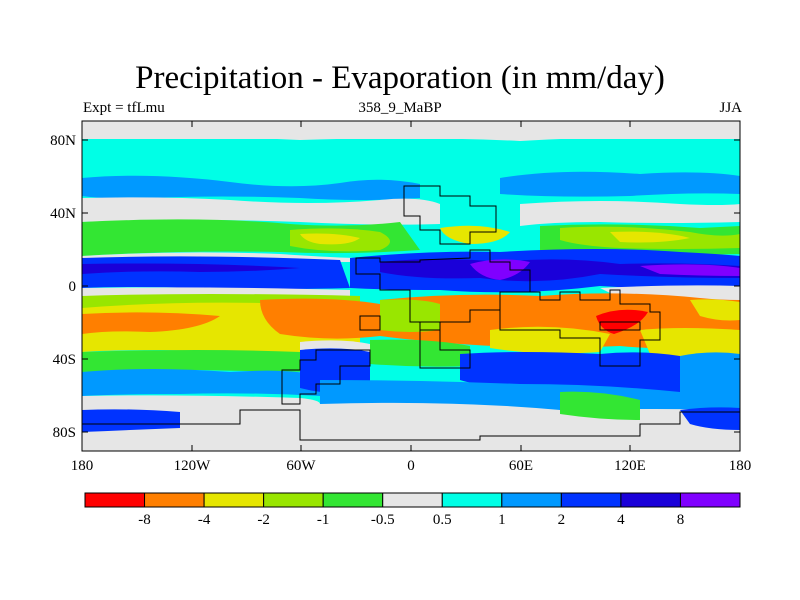 The height and width of the screenshot is (600, 800). I want to click on colorbar-label: -2, so click(263, 520).